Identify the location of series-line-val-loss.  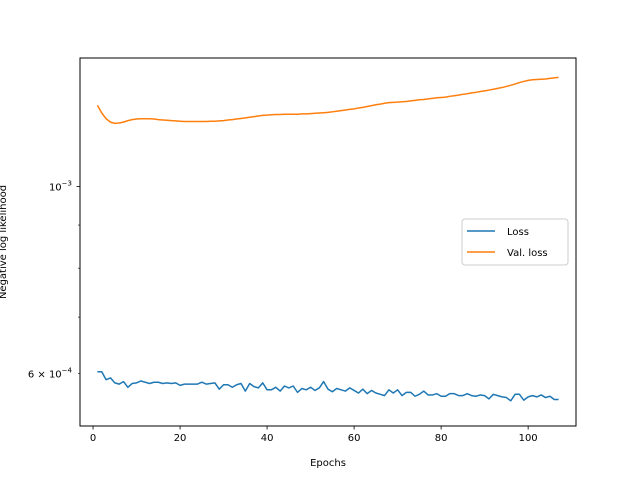
(327, 100).